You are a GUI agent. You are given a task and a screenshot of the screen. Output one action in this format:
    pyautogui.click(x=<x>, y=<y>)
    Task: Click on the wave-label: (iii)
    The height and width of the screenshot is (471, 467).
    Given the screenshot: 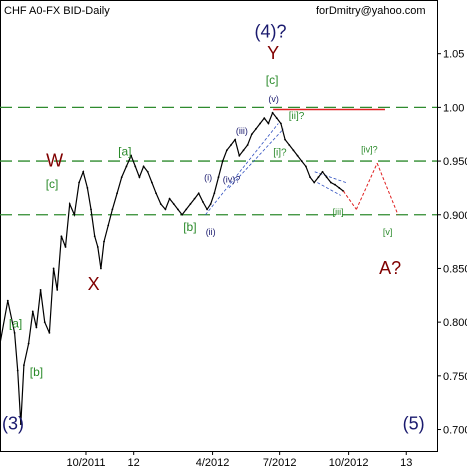 What is the action you would take?
    pyautogui.click(x=242, y=131)
    